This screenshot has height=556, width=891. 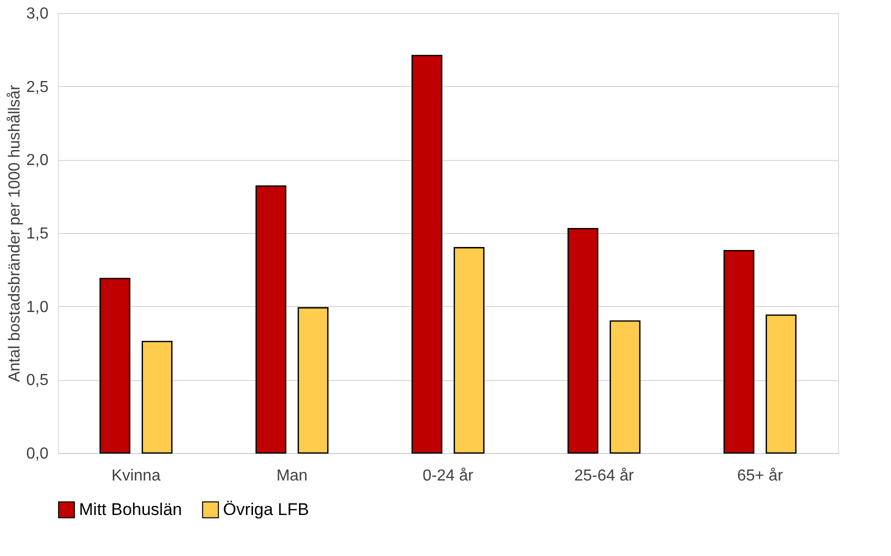 What do you see at coordinates (37, 234) in the screenshot?
I see `y-tick-label: 1,5` at bounding box center [37, 234].